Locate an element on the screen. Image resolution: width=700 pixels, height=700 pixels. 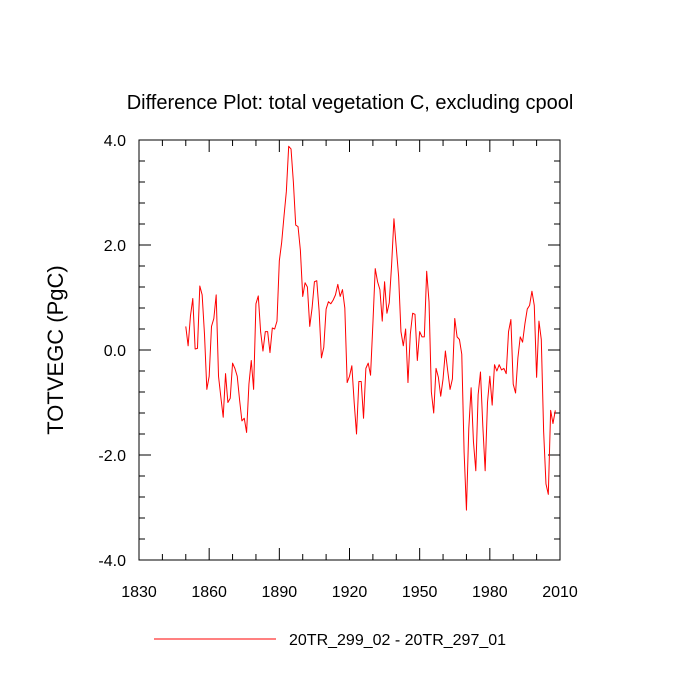
y-tick-label: 2.0 is located at coordinates (115, 246).